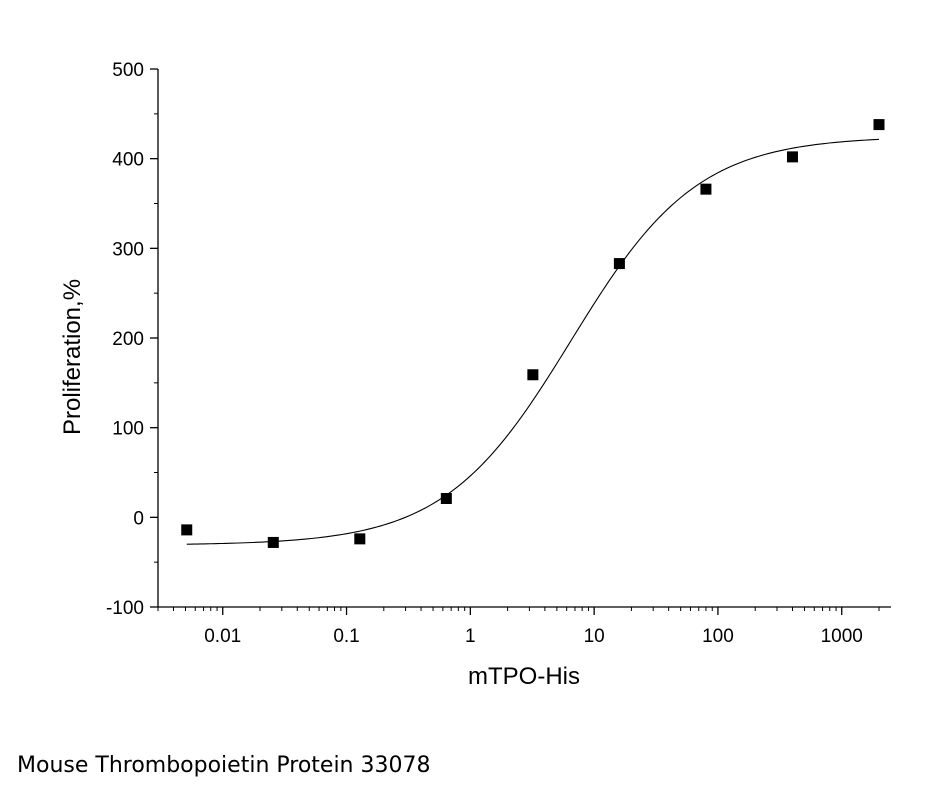 This screenshot has width=945, height=796. Describe the element at coordinates (470, 636) in the screenshot. I see `x-tick-label: 1` at that location.